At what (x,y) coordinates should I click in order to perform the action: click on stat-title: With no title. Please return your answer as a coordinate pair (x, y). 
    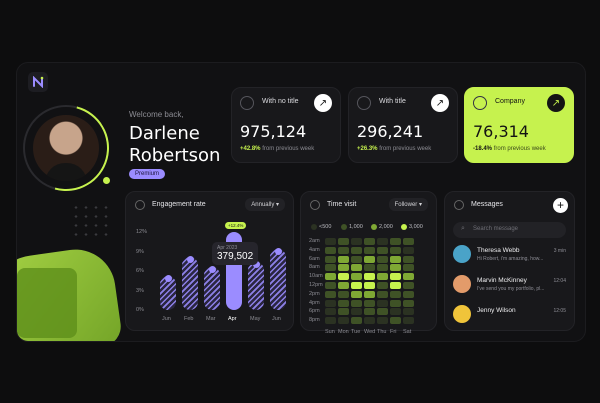
    Looking at the image, I should click on (280, 101).